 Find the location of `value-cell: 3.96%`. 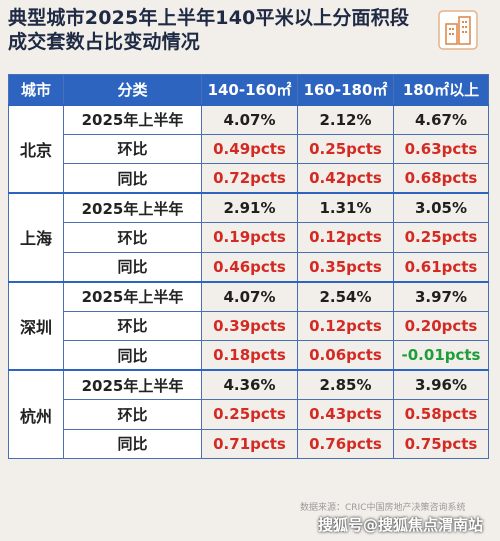

value-cell: 3.96% is located at coordinates (441, 384).